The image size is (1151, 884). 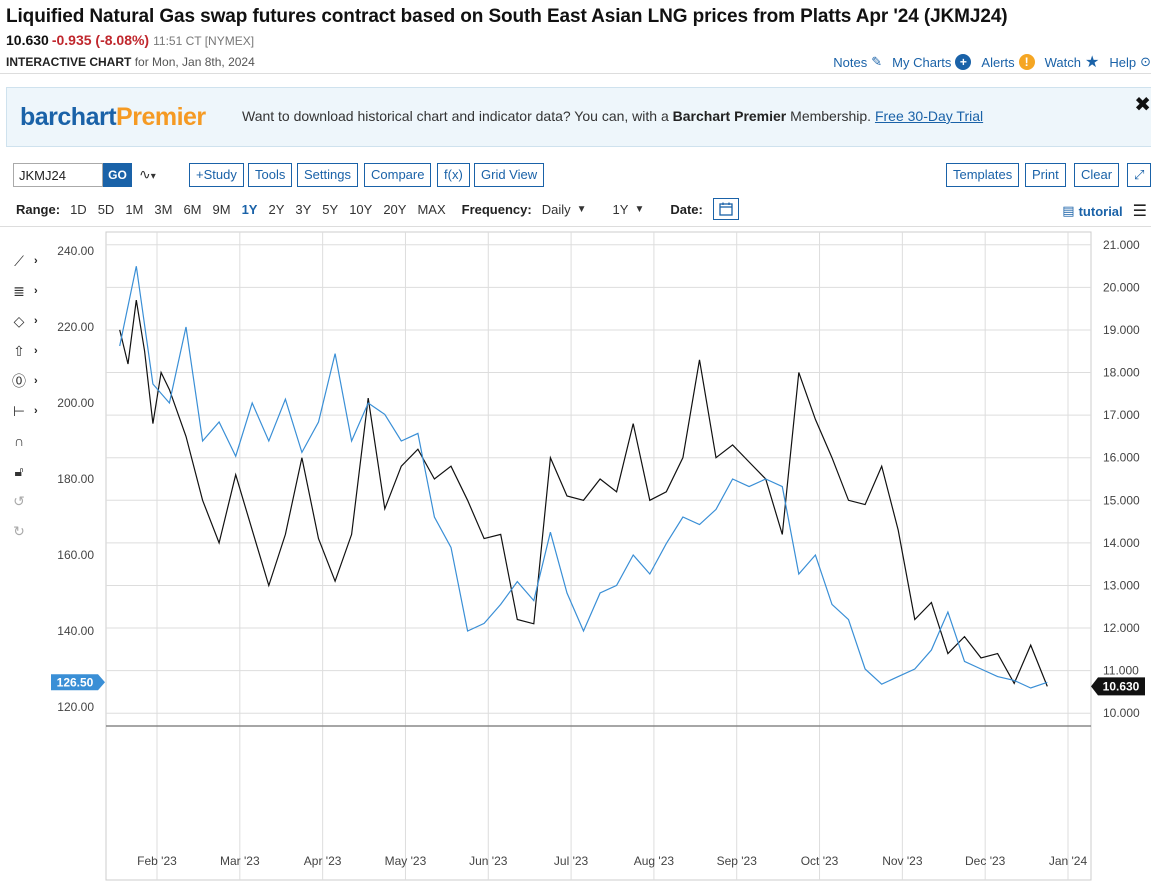 I want to click on print-button: Print, so click(x=1045, y=175).